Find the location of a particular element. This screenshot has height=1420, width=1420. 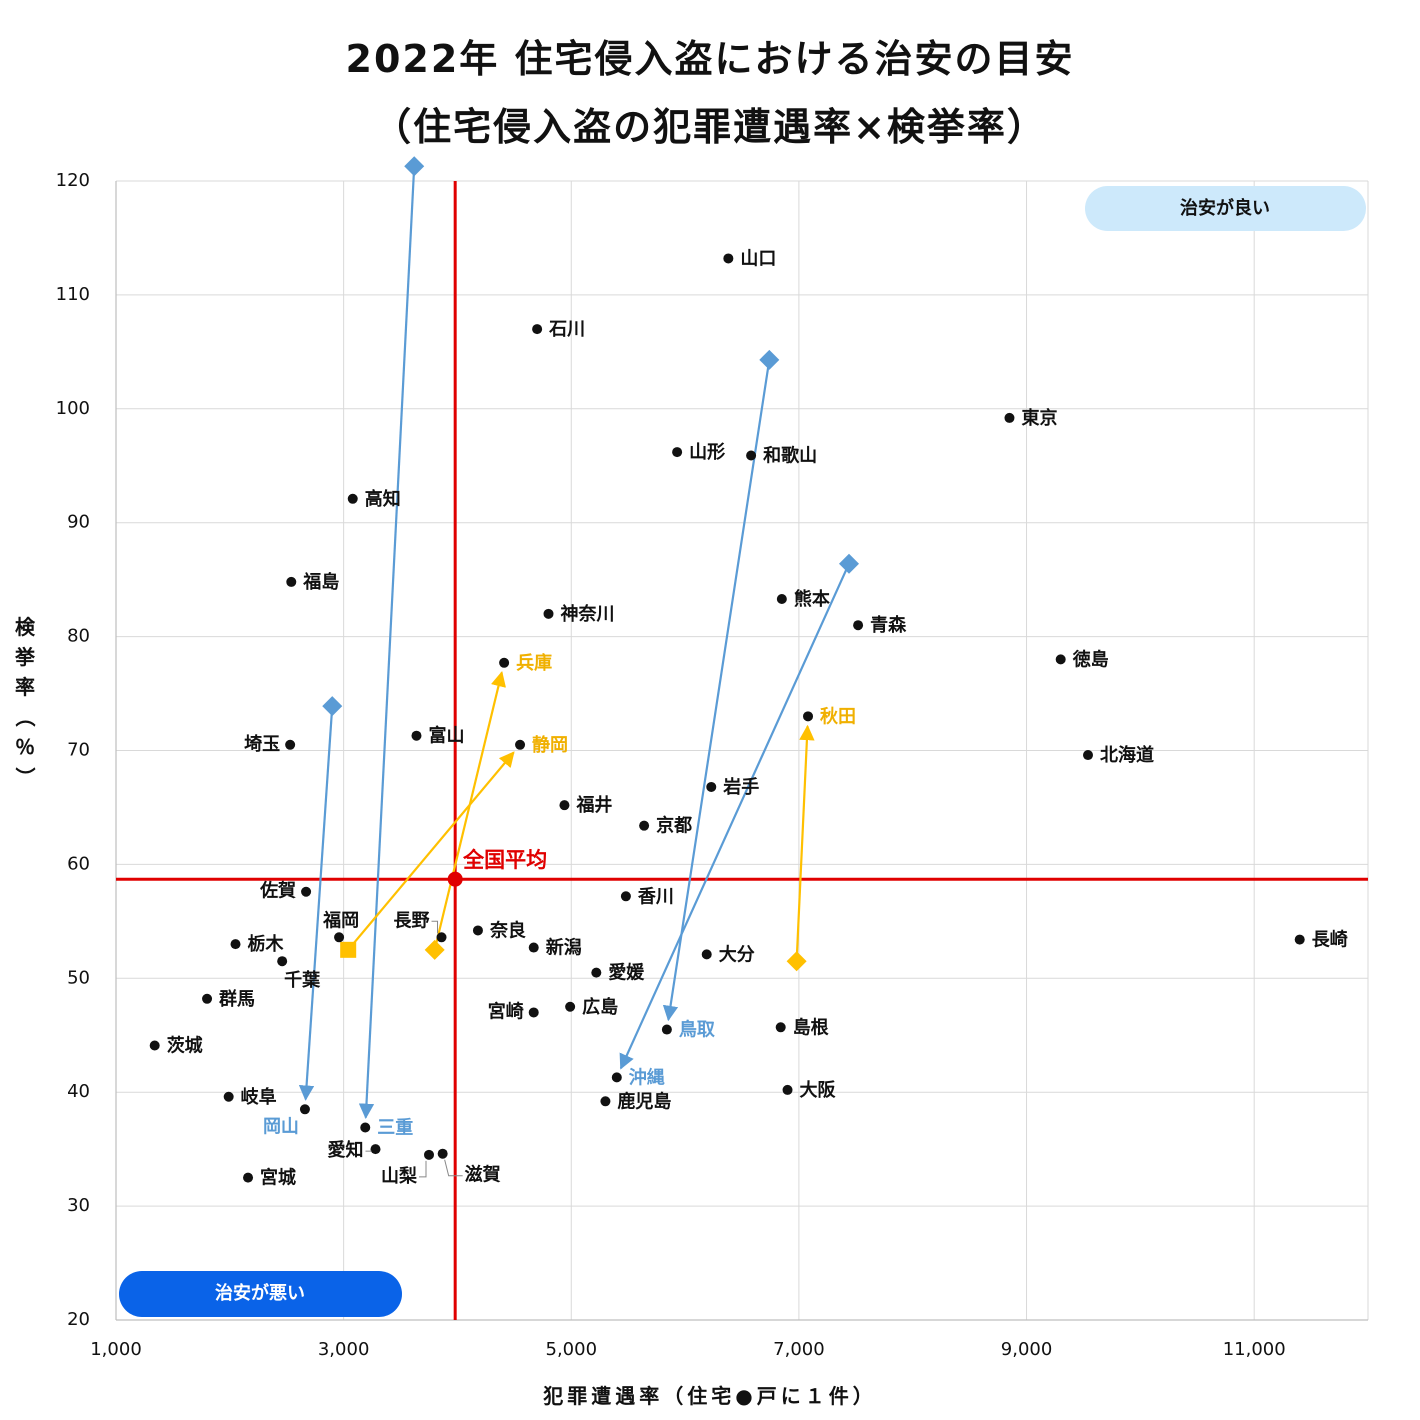

y-tick-label: 110 is located at coordinates (73, 294).